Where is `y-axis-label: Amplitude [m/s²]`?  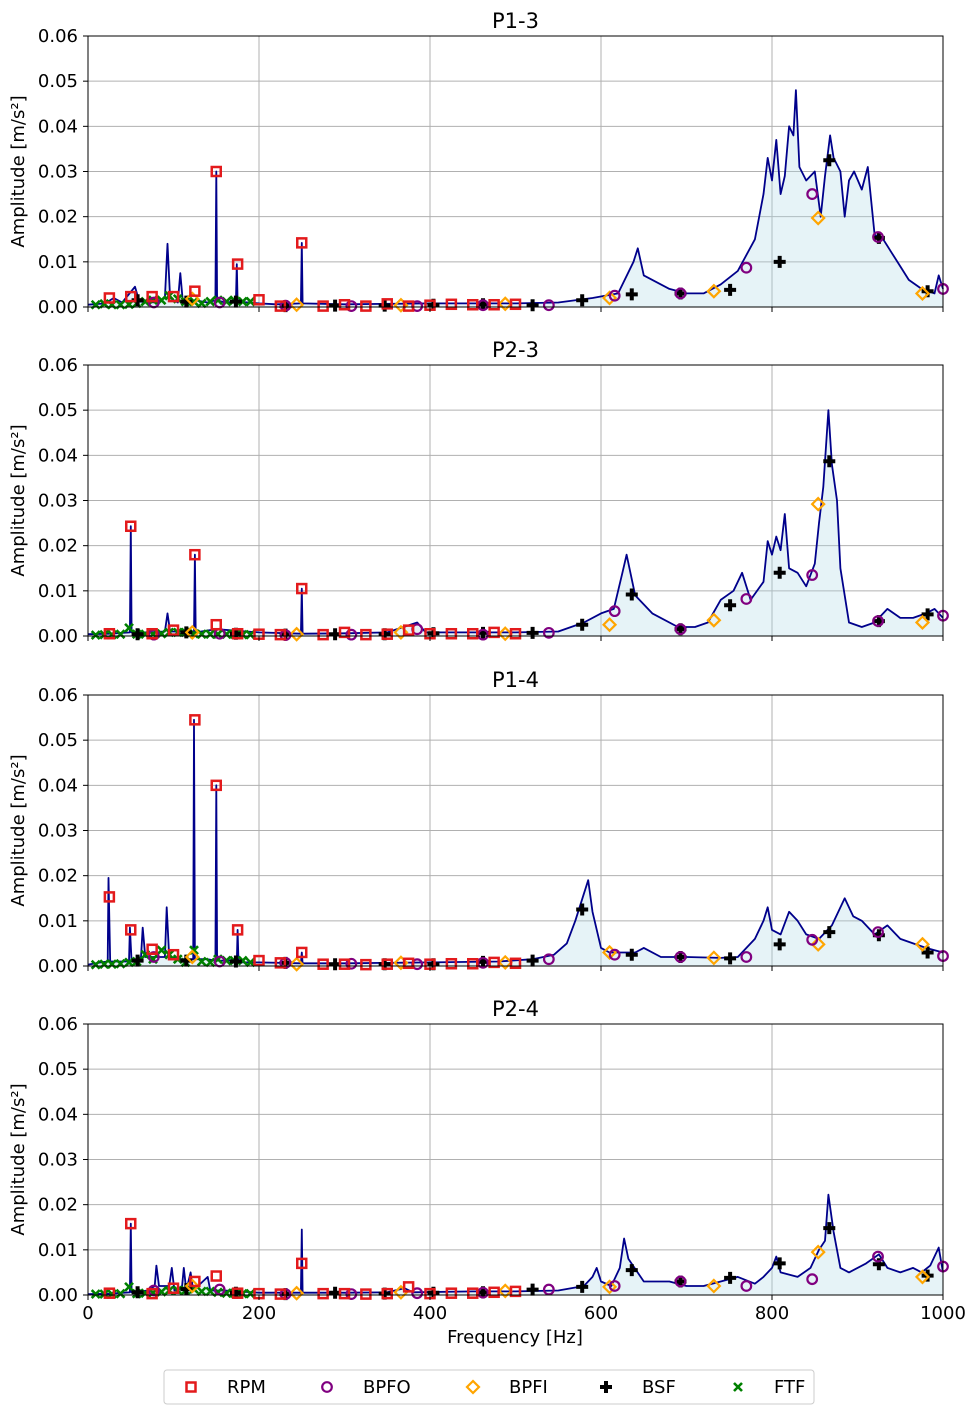 y-axis-label: Amplitude [m/s²] is located at coordinates (18, 171).